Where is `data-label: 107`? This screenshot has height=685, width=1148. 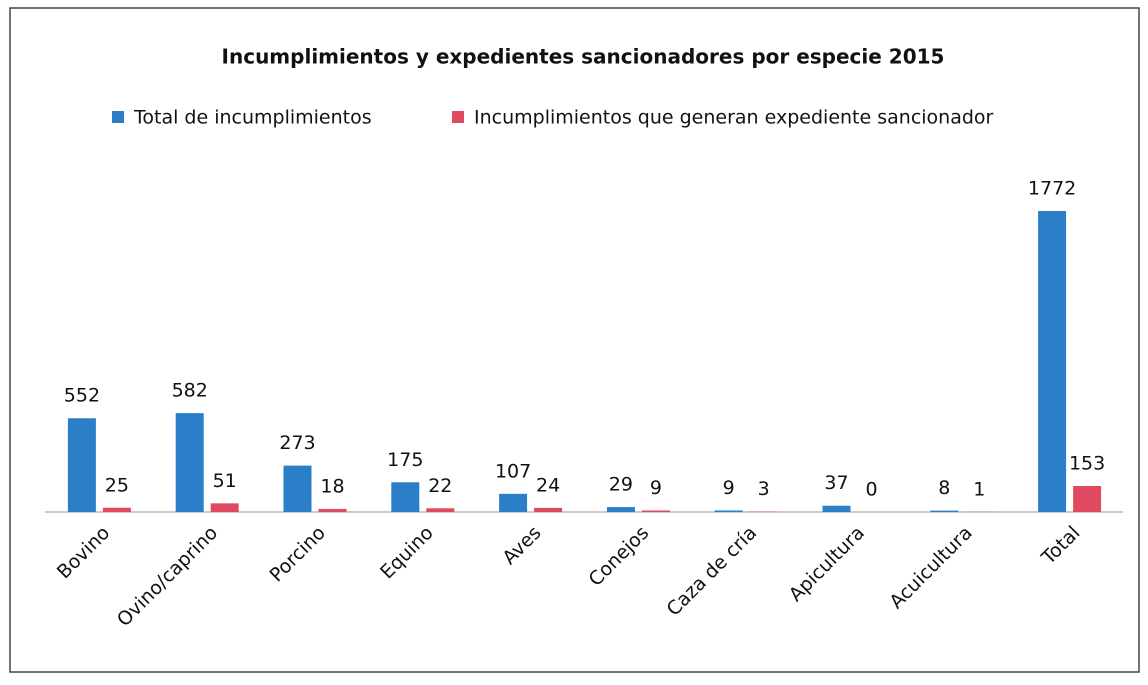
data-label: 107 is located at coordinates (513, 471).